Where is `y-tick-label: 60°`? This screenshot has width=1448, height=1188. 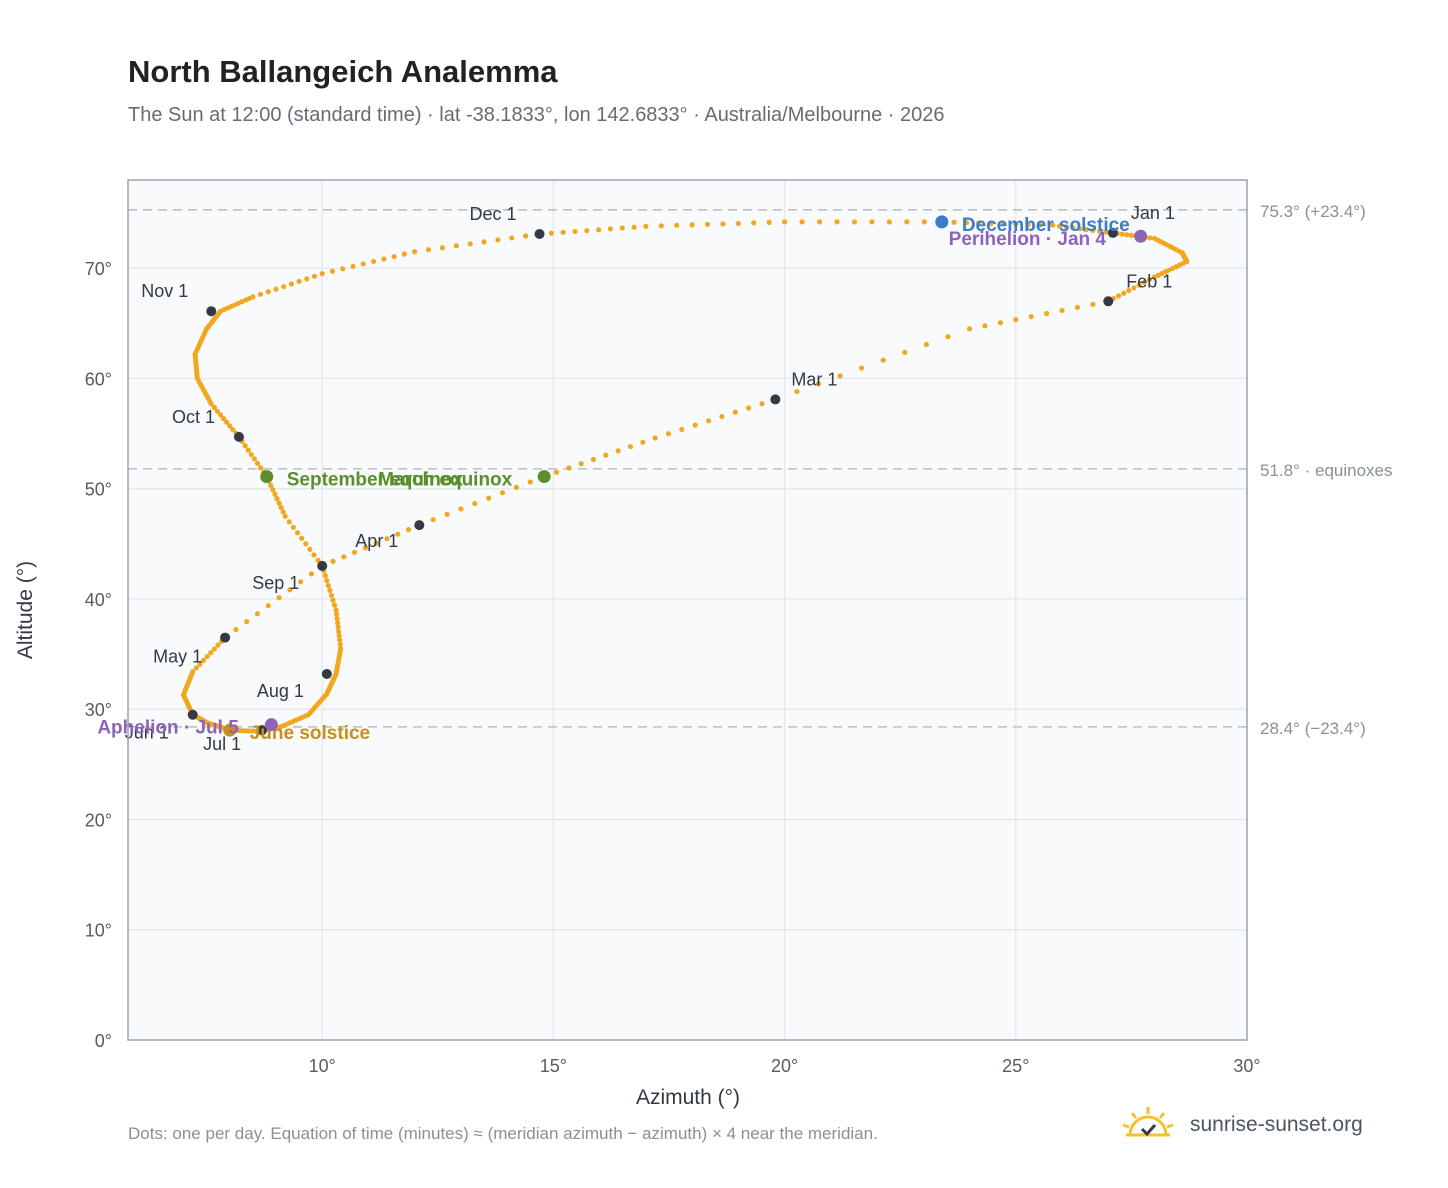
y-tick-label: 60° is located at coordinates (98, 379).